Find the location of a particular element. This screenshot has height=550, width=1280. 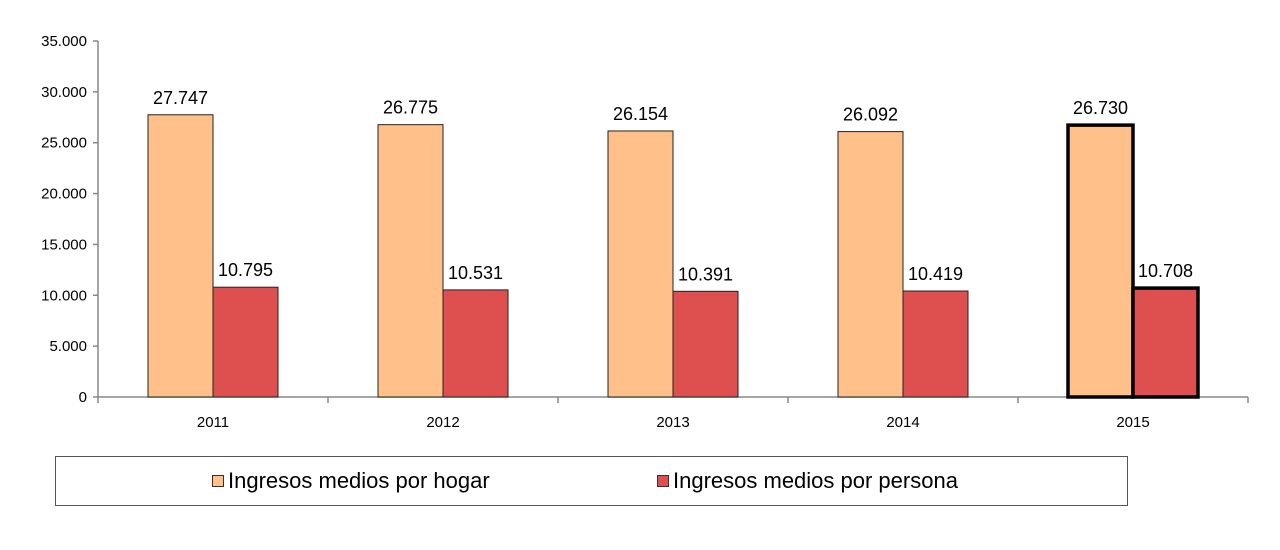

data-label: 10.391 is located at coordinates (705, 274).